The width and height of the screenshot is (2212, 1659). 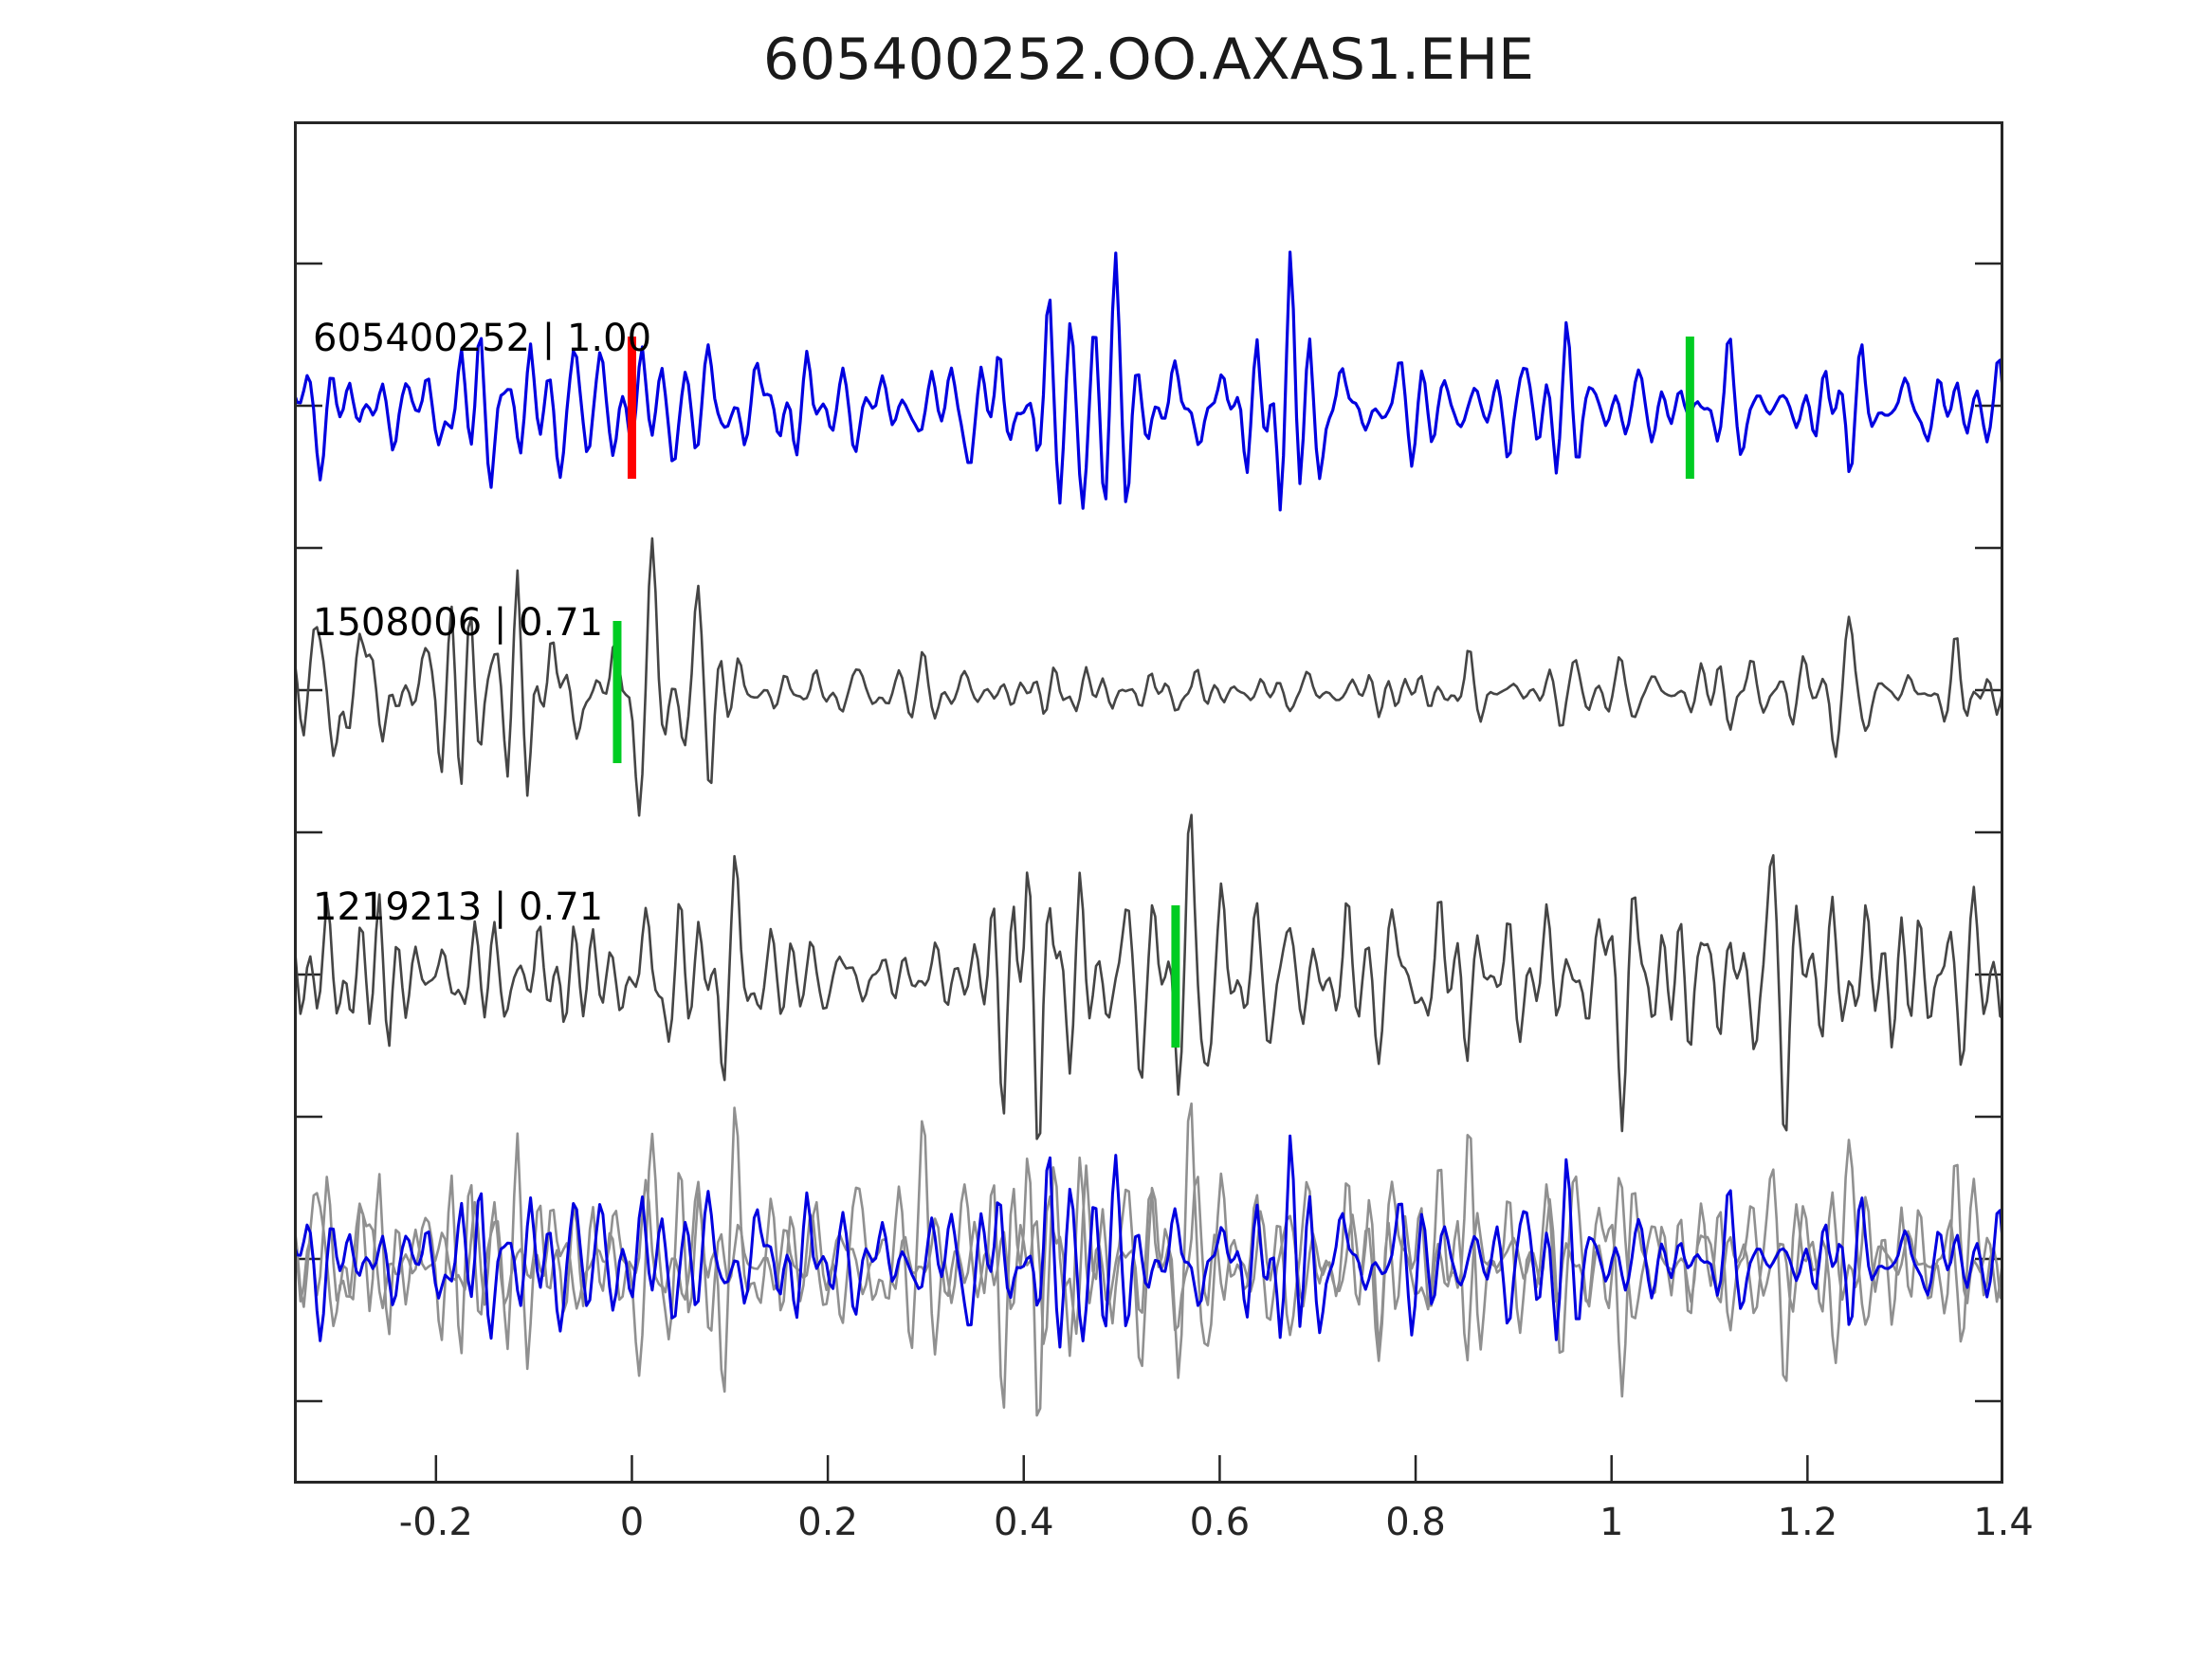 I want to click on x-tick-label: 0.8, so click(x=1415, y=1522).